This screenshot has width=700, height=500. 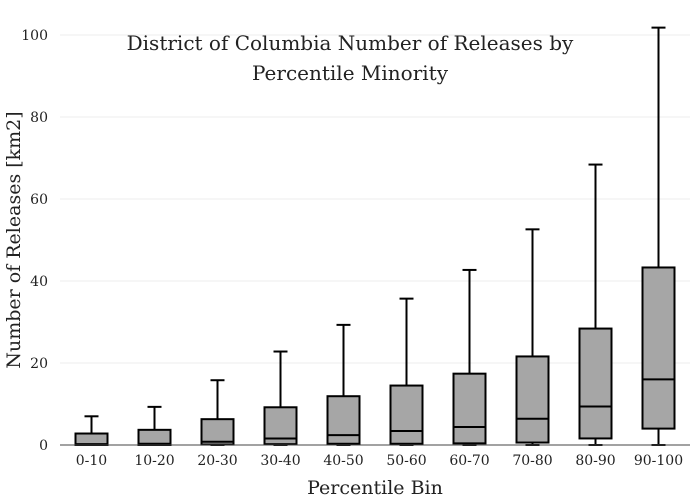 What do you see at coordinates (658, 461) in the screenshot?
I see `x-tick-label: 90-100` at bounding box center [658, 461].